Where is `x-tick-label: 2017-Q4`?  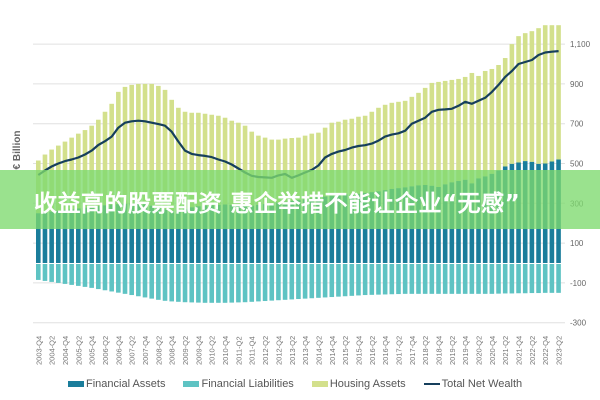 x-tick-label: 2017-Q4 is located at coordinates (412, 350).